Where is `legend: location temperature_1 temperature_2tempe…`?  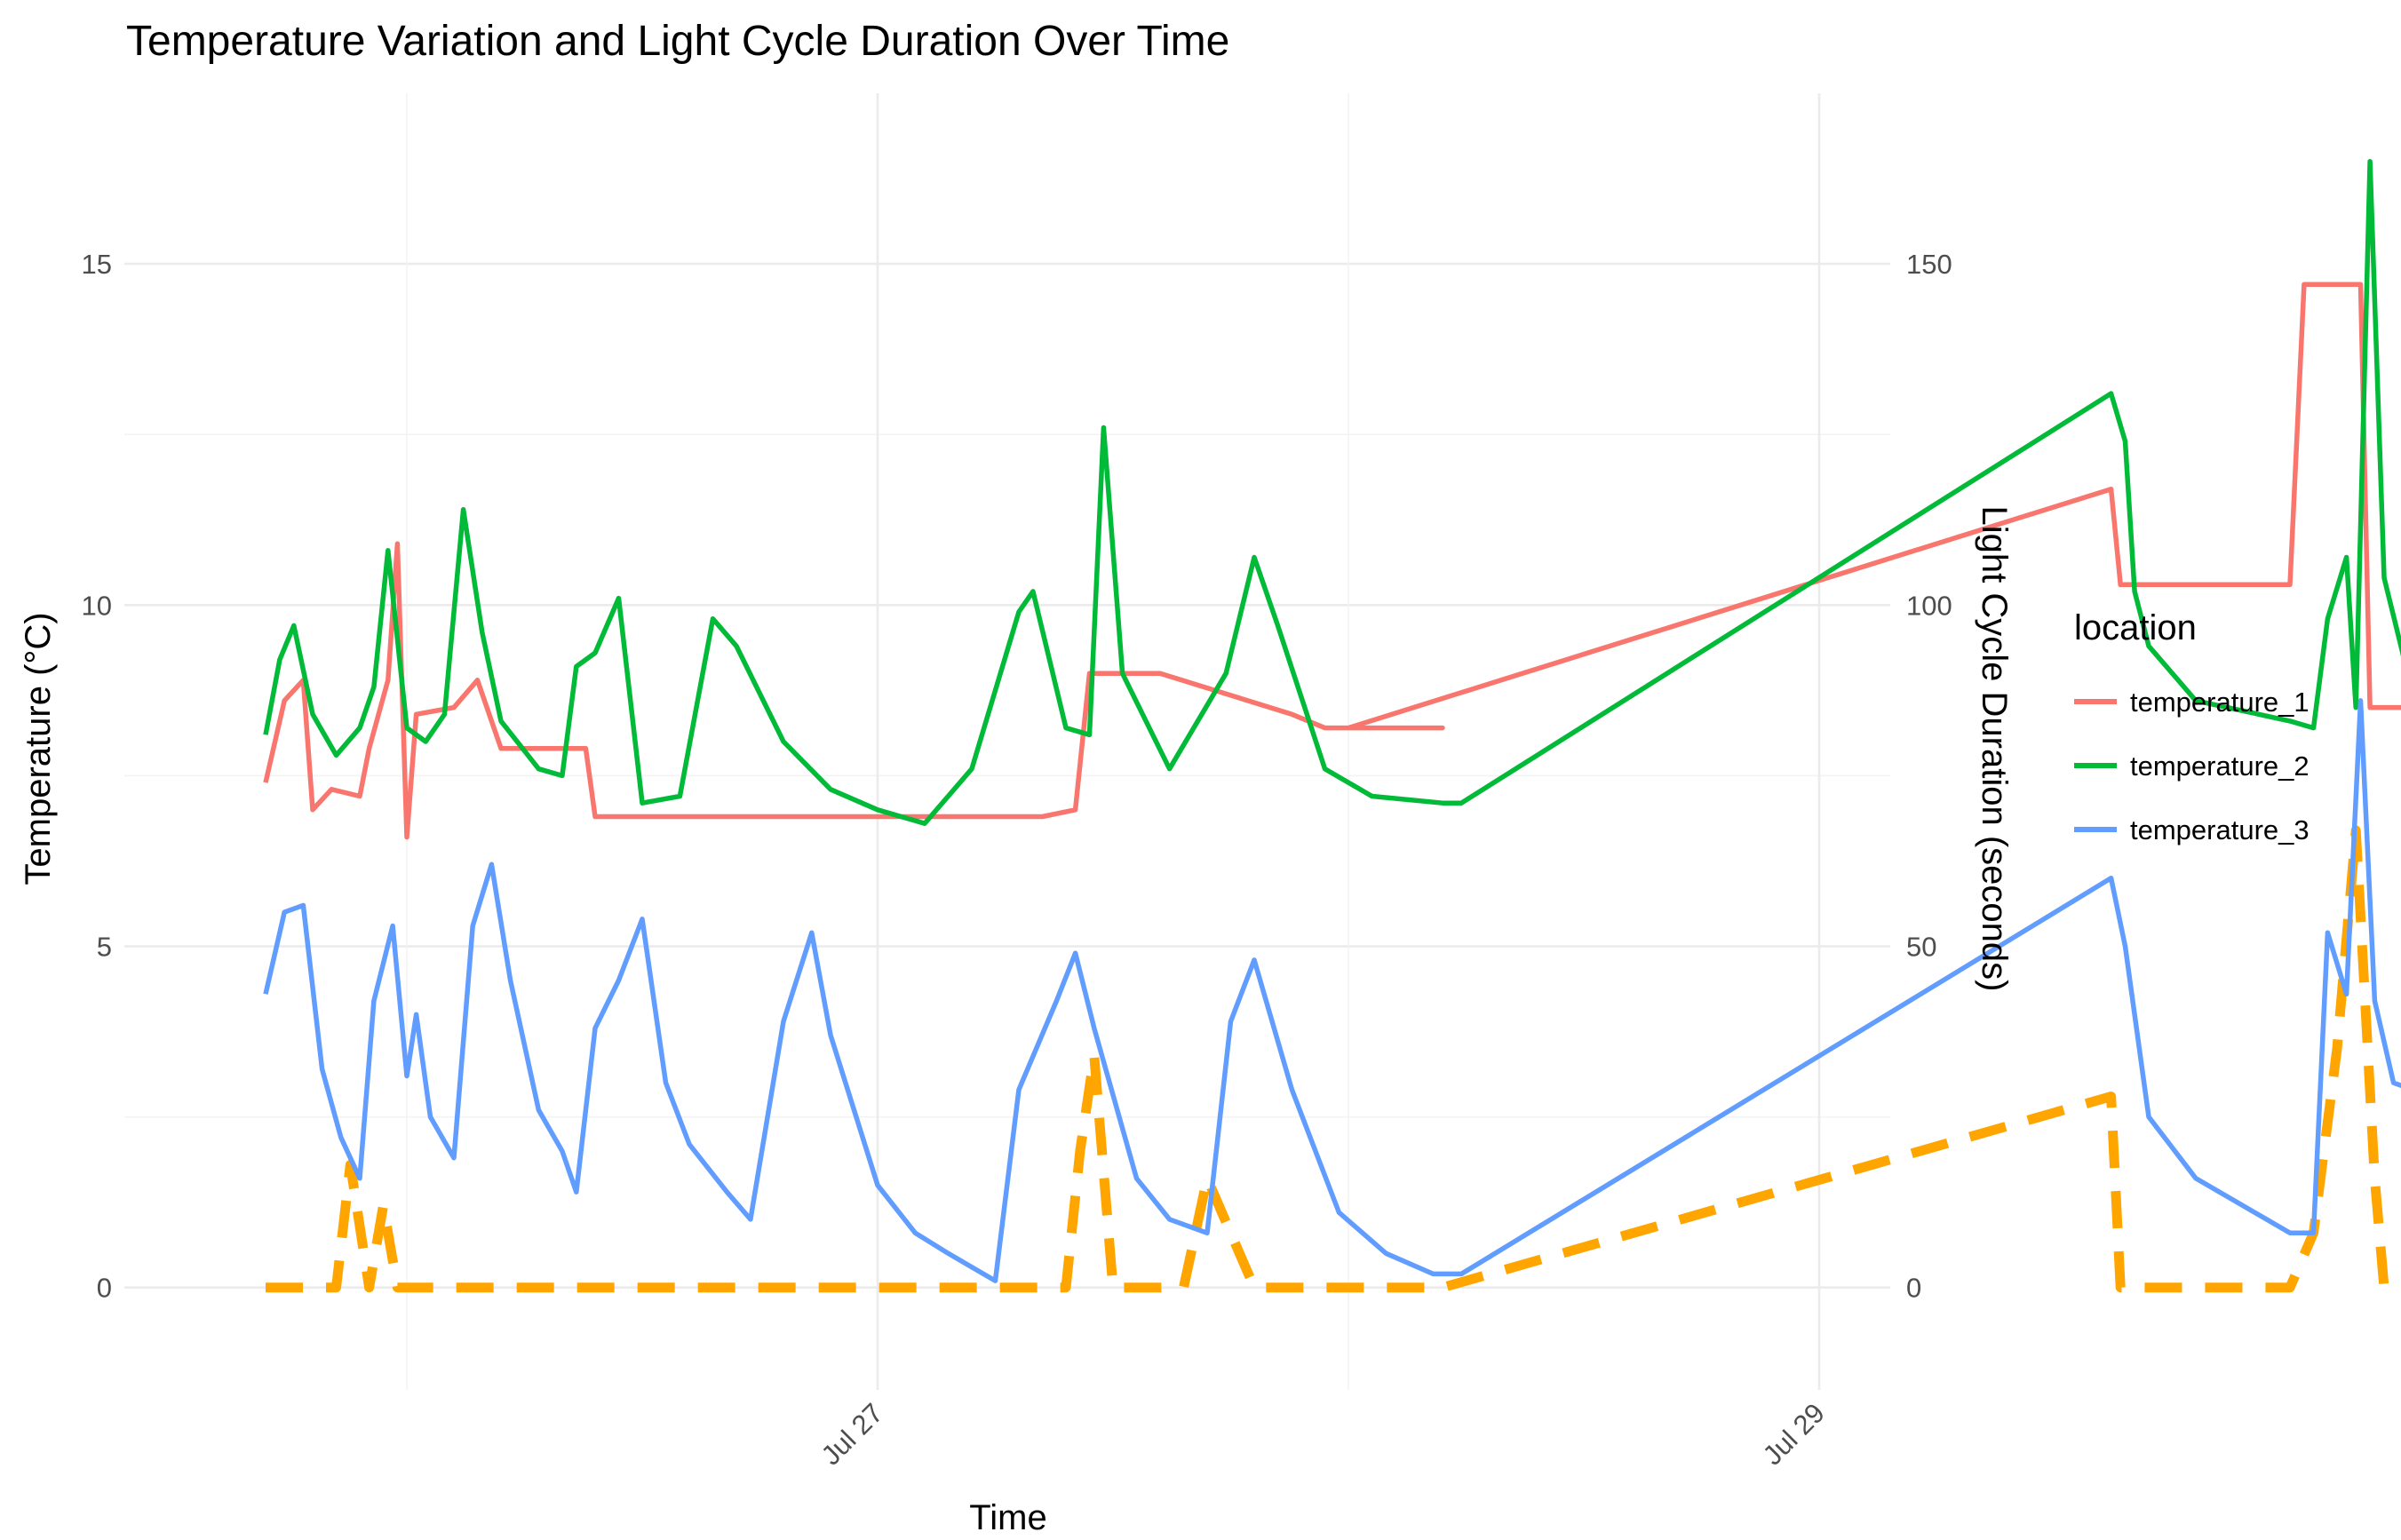 legend: location temperature_1 temperature_2tempe… is located at coordinates (2192, 727).